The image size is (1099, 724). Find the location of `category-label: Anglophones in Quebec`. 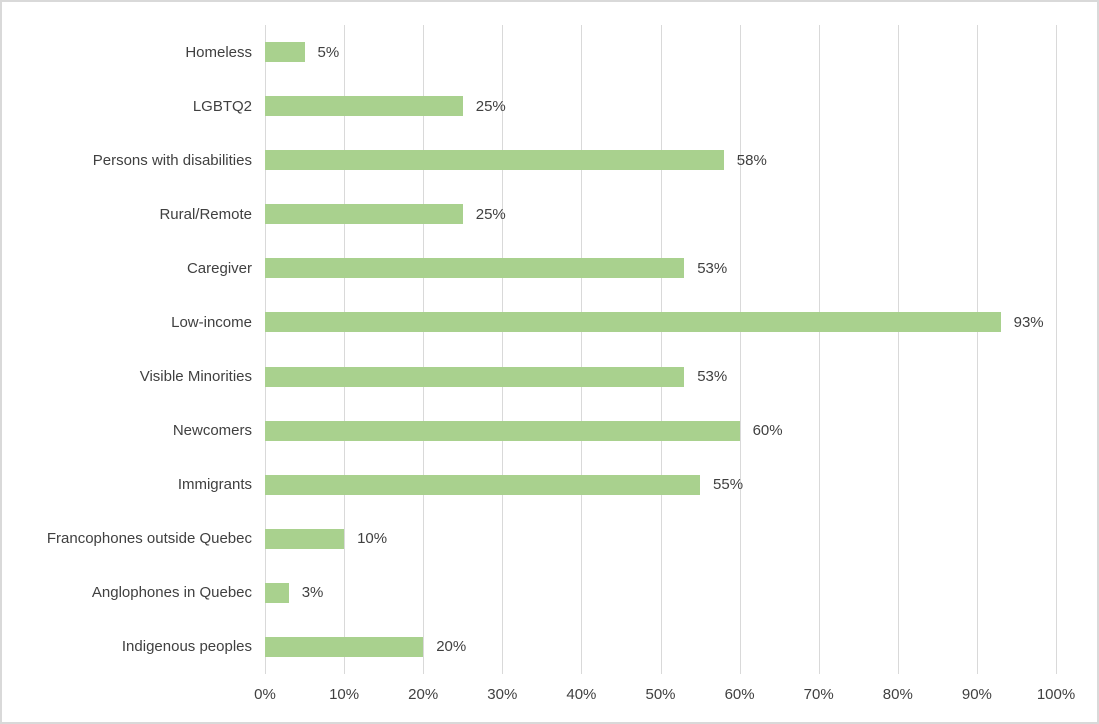

category-label: Anglophones in Quebec is located at coordinates (171, 593).